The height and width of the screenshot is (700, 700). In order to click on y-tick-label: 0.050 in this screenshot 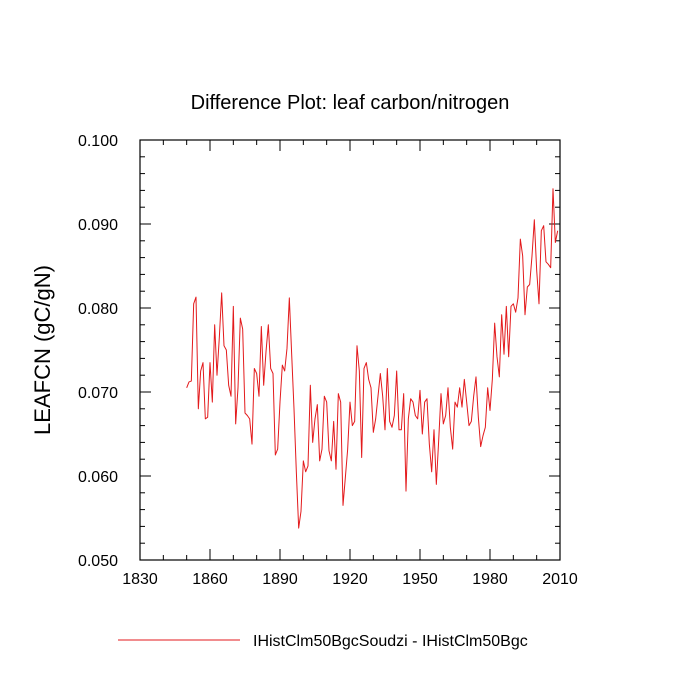, I will do `click(98, 561)`.